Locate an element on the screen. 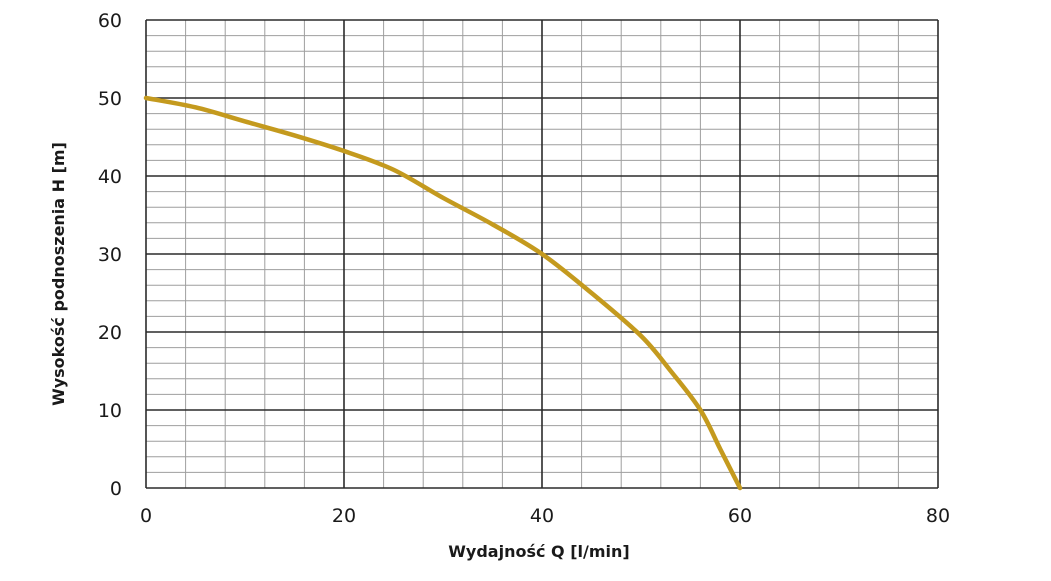 Image resolution: width=1051 pixels, height=581 pixels. y-tick-label: 40 is located at coordinates (110, 177).